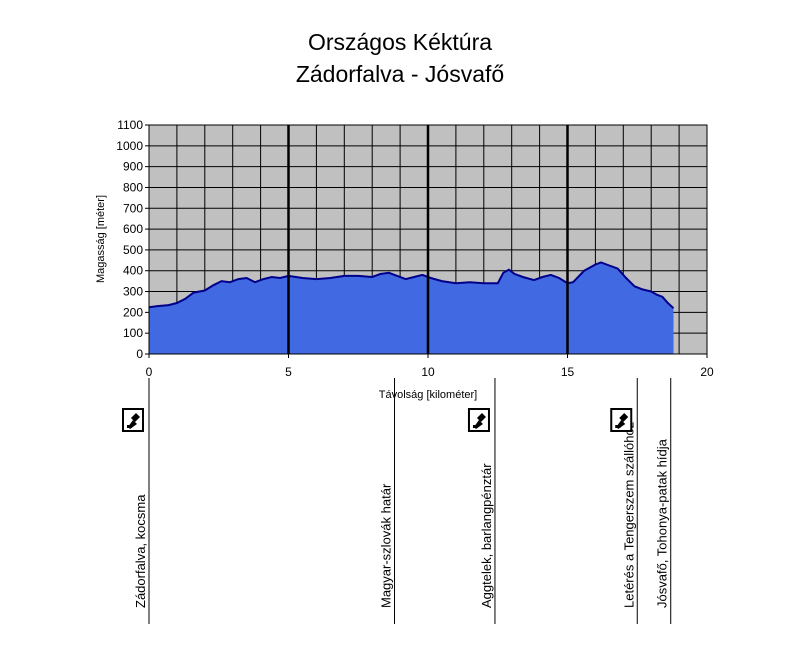 The height and width of the screenshot is (656, 800). Describe the element at coordinates (133, 187) in the screenshot. I see `y-tick-label: 800` at that location.